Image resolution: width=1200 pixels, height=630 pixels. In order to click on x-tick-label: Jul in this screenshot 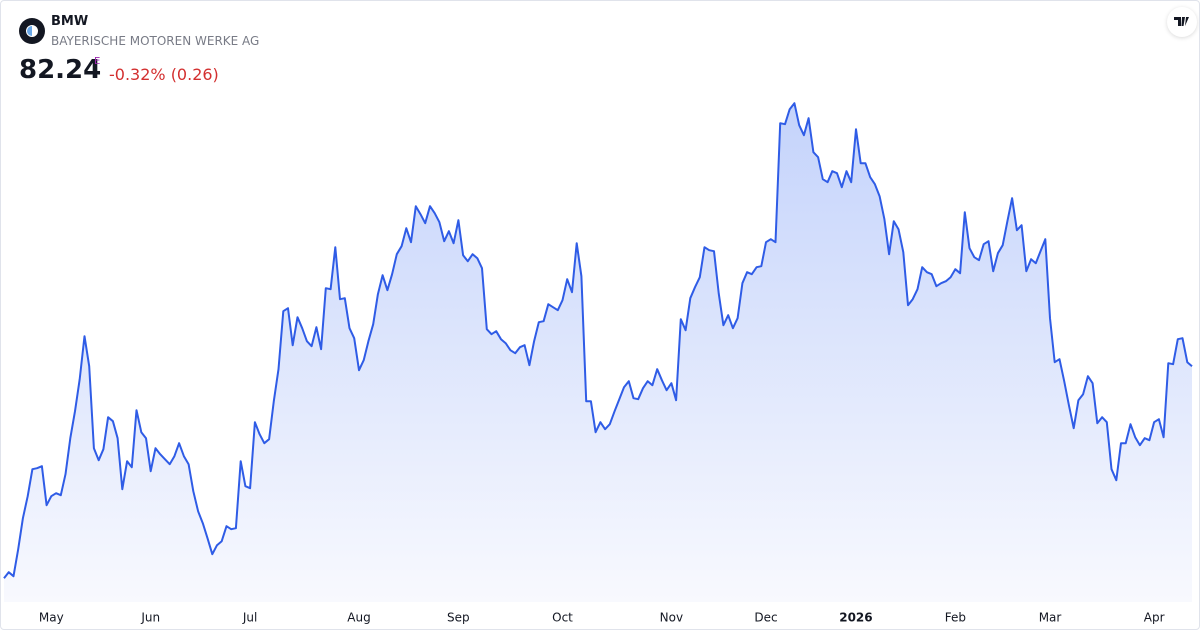, I will do `click(249, 618)`.